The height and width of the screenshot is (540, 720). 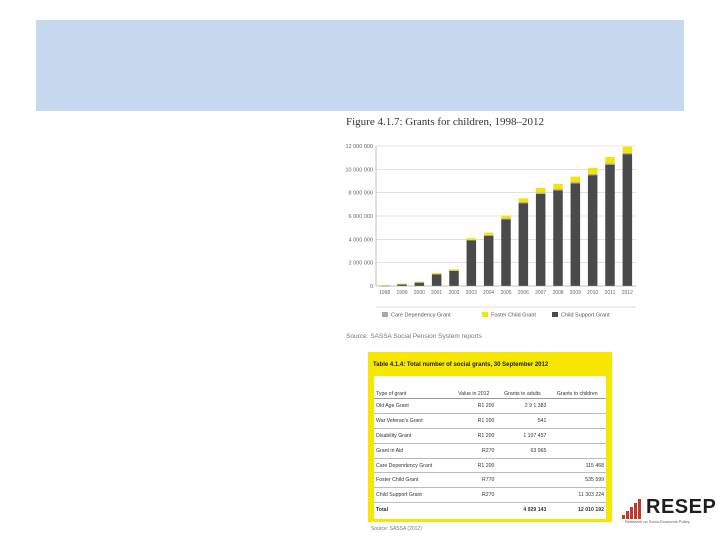 I want to click on bar-care-dependency-grant-2010, so click(x=592, y=174).